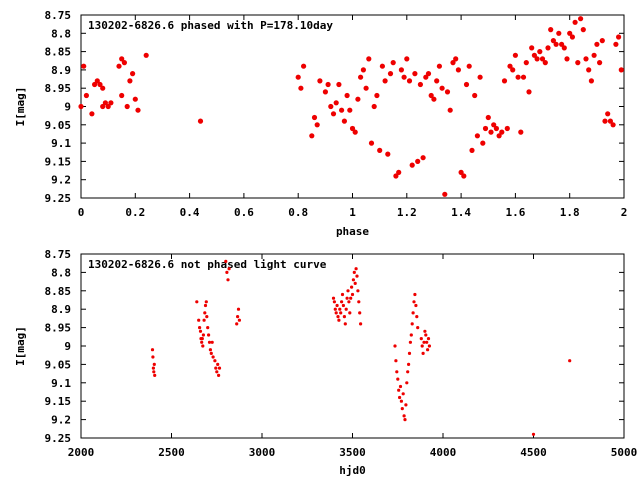  I want to click on x-tick-label: 1.8, so click(570, 212).